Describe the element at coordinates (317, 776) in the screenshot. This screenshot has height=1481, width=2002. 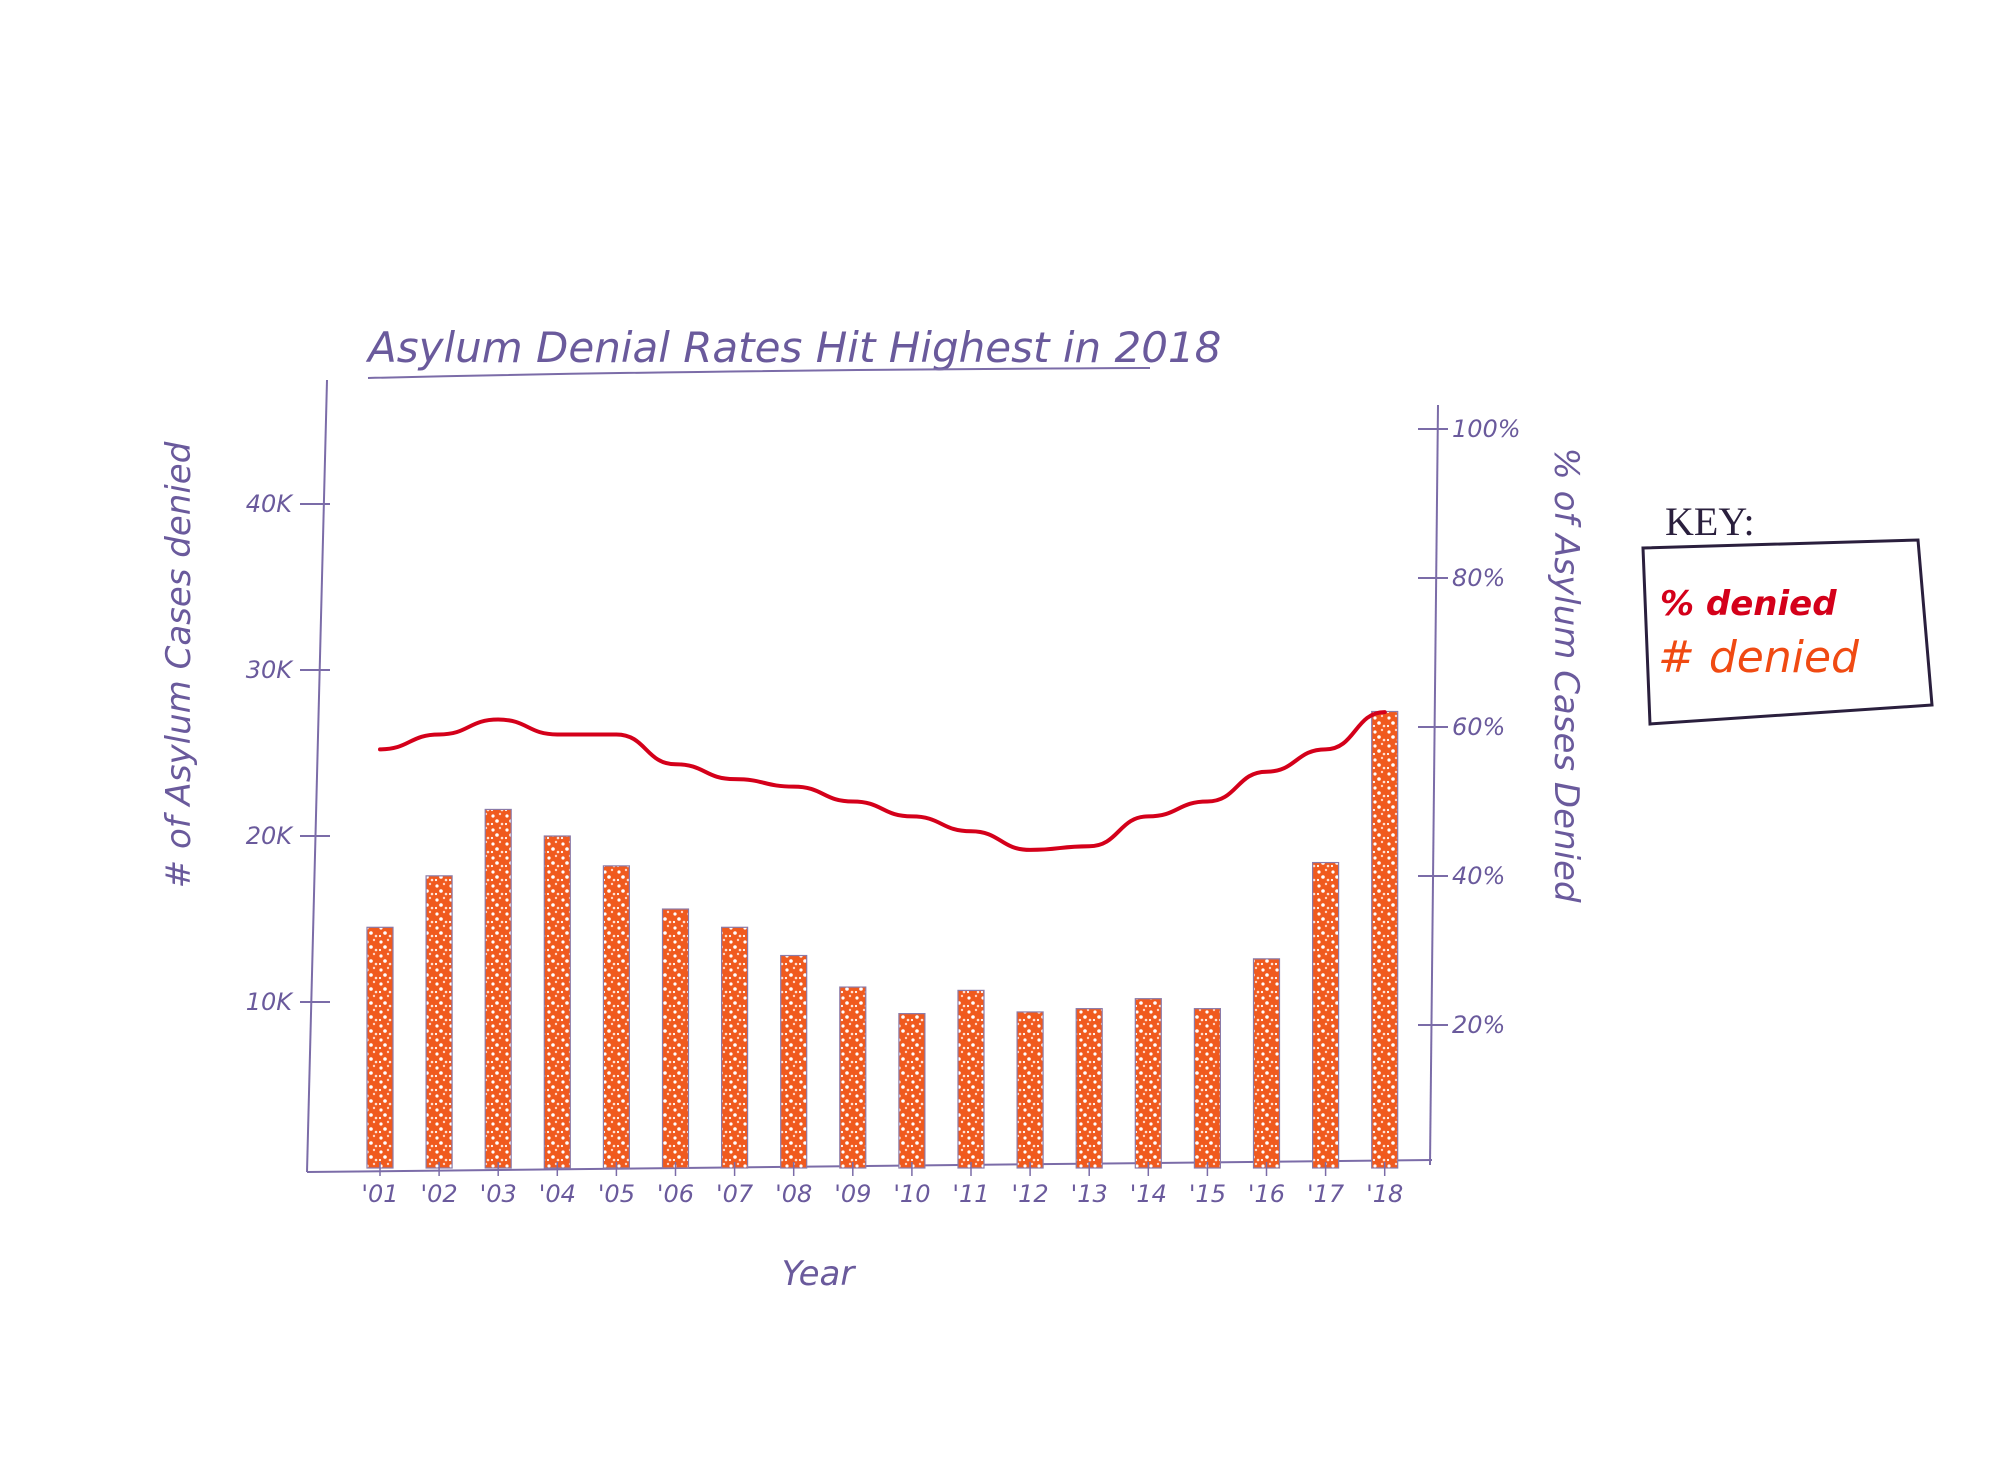
I see `left-axis-line` at that location.